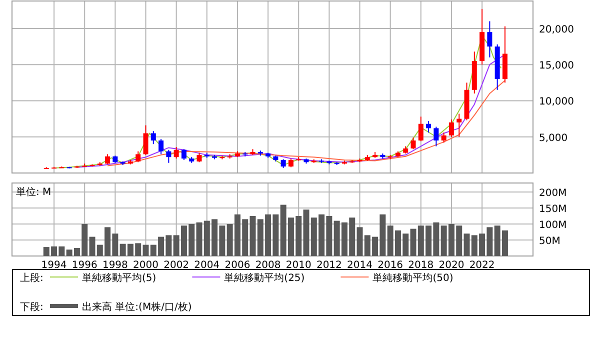 The width and height of the screenshot is (600, 338). Describe the element at coordinates (482, 265) in the screenshot. I see `x-tick-label: 2022` at that location.